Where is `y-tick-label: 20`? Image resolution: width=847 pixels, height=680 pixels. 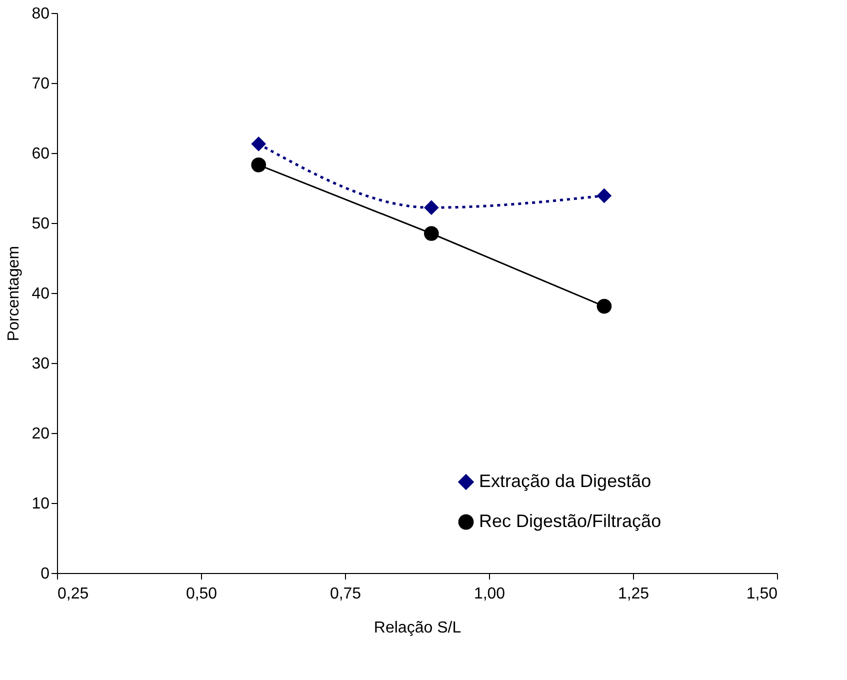 y-tick-label: 20 is located at coordinates (41, 434).